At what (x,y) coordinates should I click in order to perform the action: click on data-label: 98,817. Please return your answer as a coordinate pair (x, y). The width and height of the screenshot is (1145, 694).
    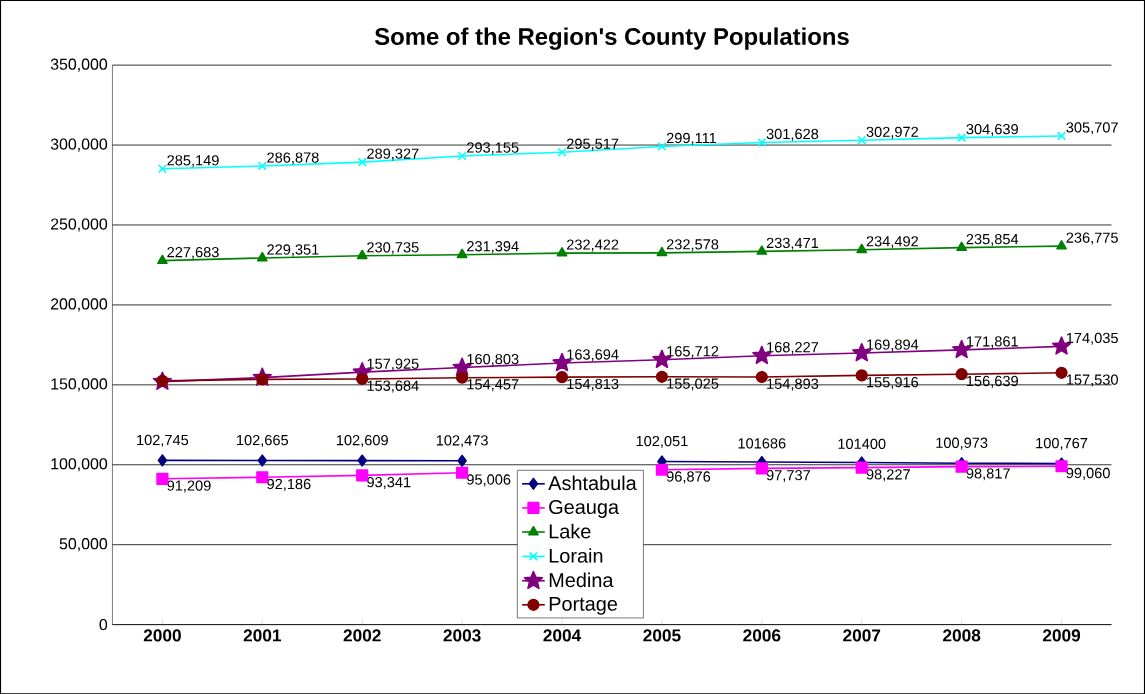
    Looking at the image, I should click on (988, 474).